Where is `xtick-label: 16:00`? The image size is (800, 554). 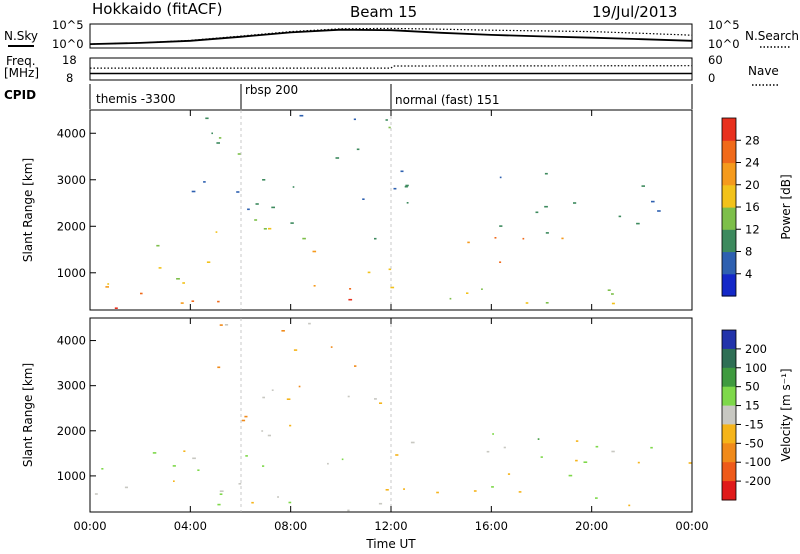
xtick-label: 16:00 is located at coordinates (491, 526).